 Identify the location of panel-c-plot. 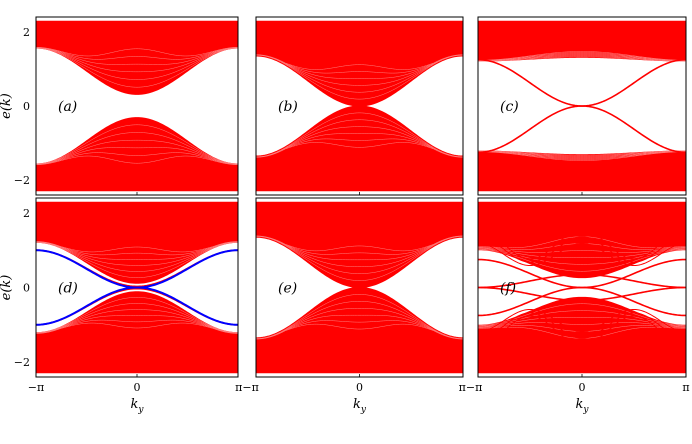
(582, 106).